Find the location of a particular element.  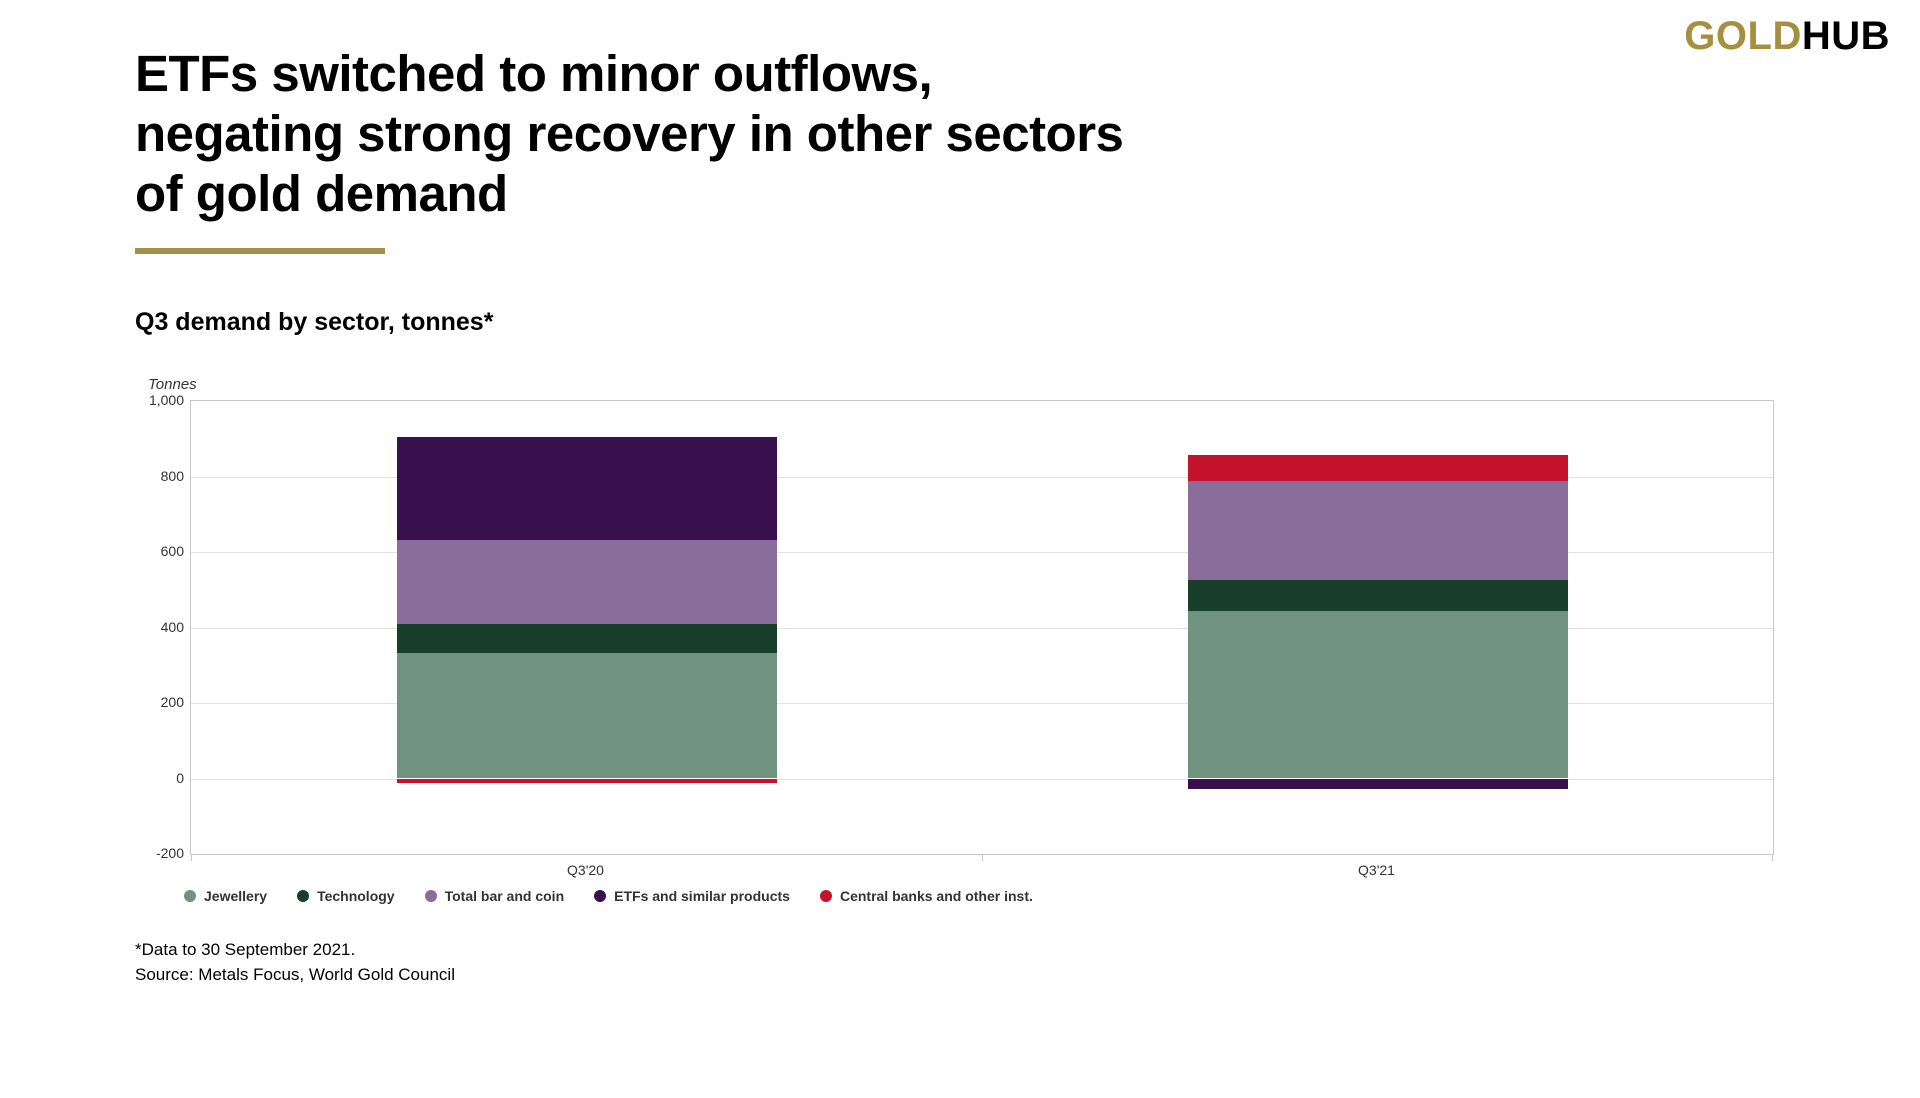

footnote-source: Source: Metals Focus, World Gold Council is located at coordinates (295, 974).